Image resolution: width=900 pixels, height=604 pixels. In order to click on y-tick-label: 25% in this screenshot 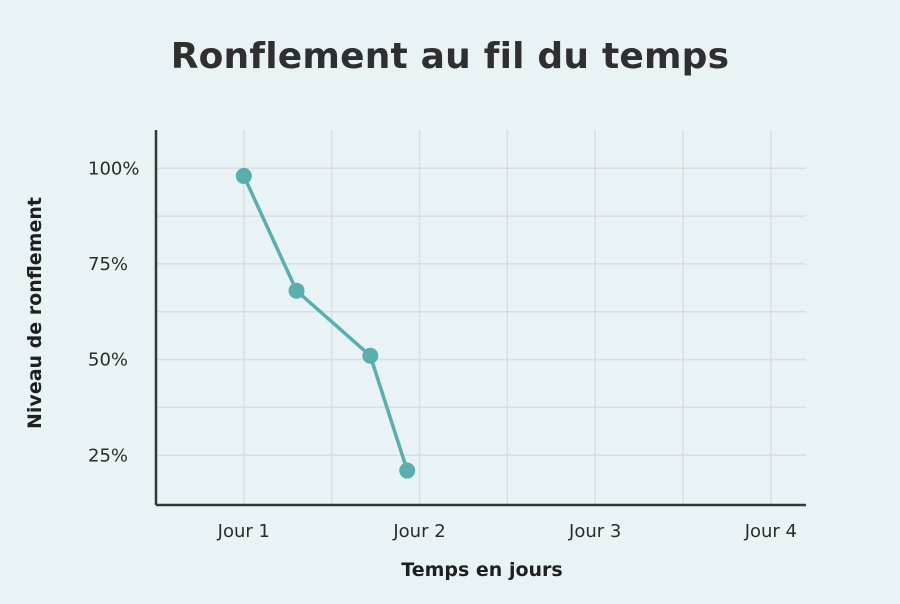, I will do `click(108, 455)`.